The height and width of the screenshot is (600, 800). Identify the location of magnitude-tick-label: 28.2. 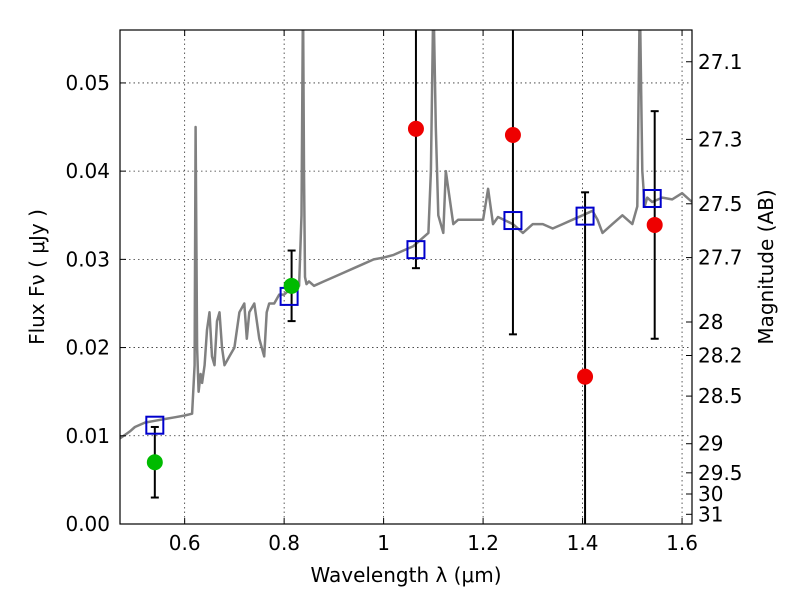
(720, 356).